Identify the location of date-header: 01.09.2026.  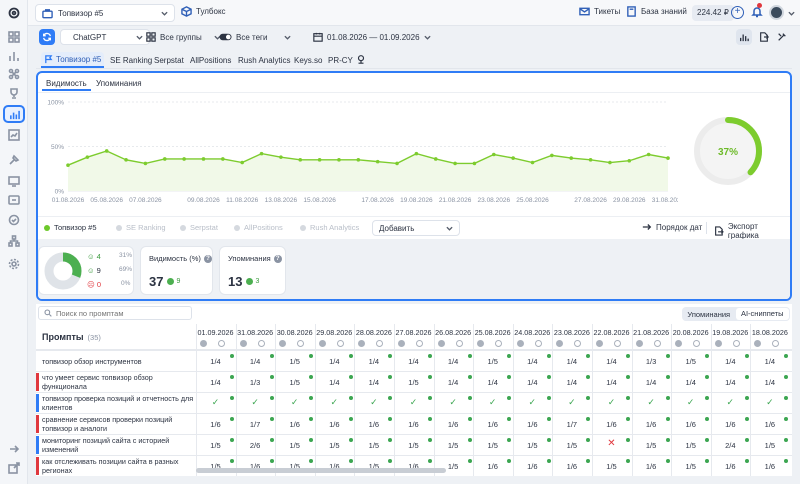
(215, 332).